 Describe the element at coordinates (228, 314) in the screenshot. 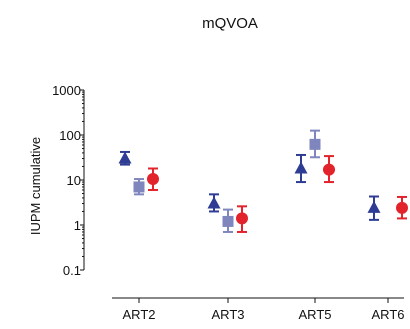

I see `x-category-label: ART3` at that location.